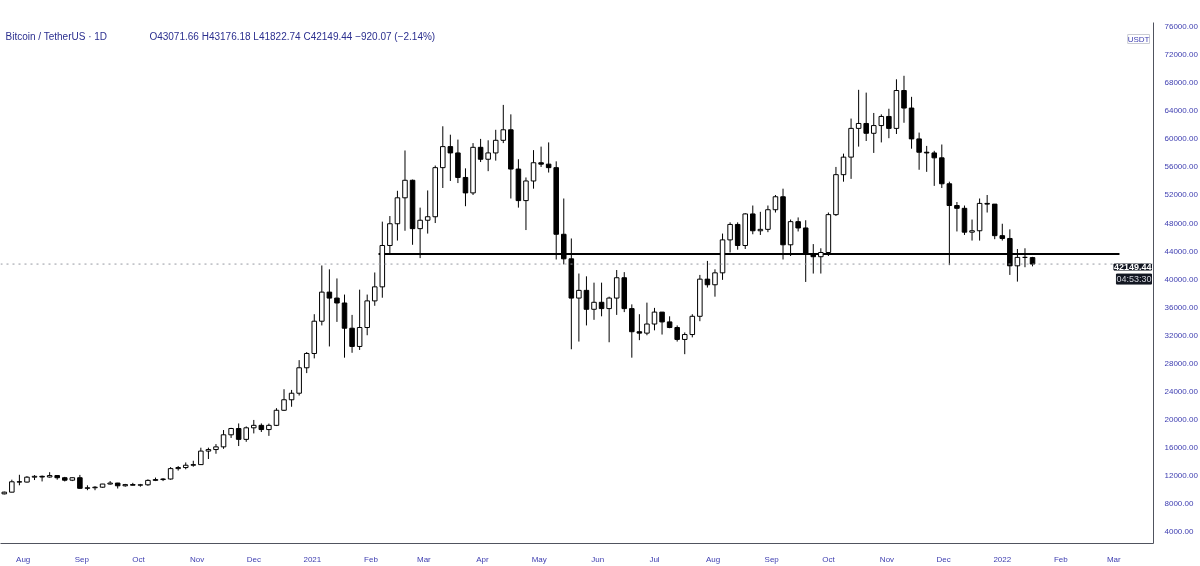 This screenshot has width=1200, height=566. I want to click on x-tick-label: Jun, so click(598, 559).